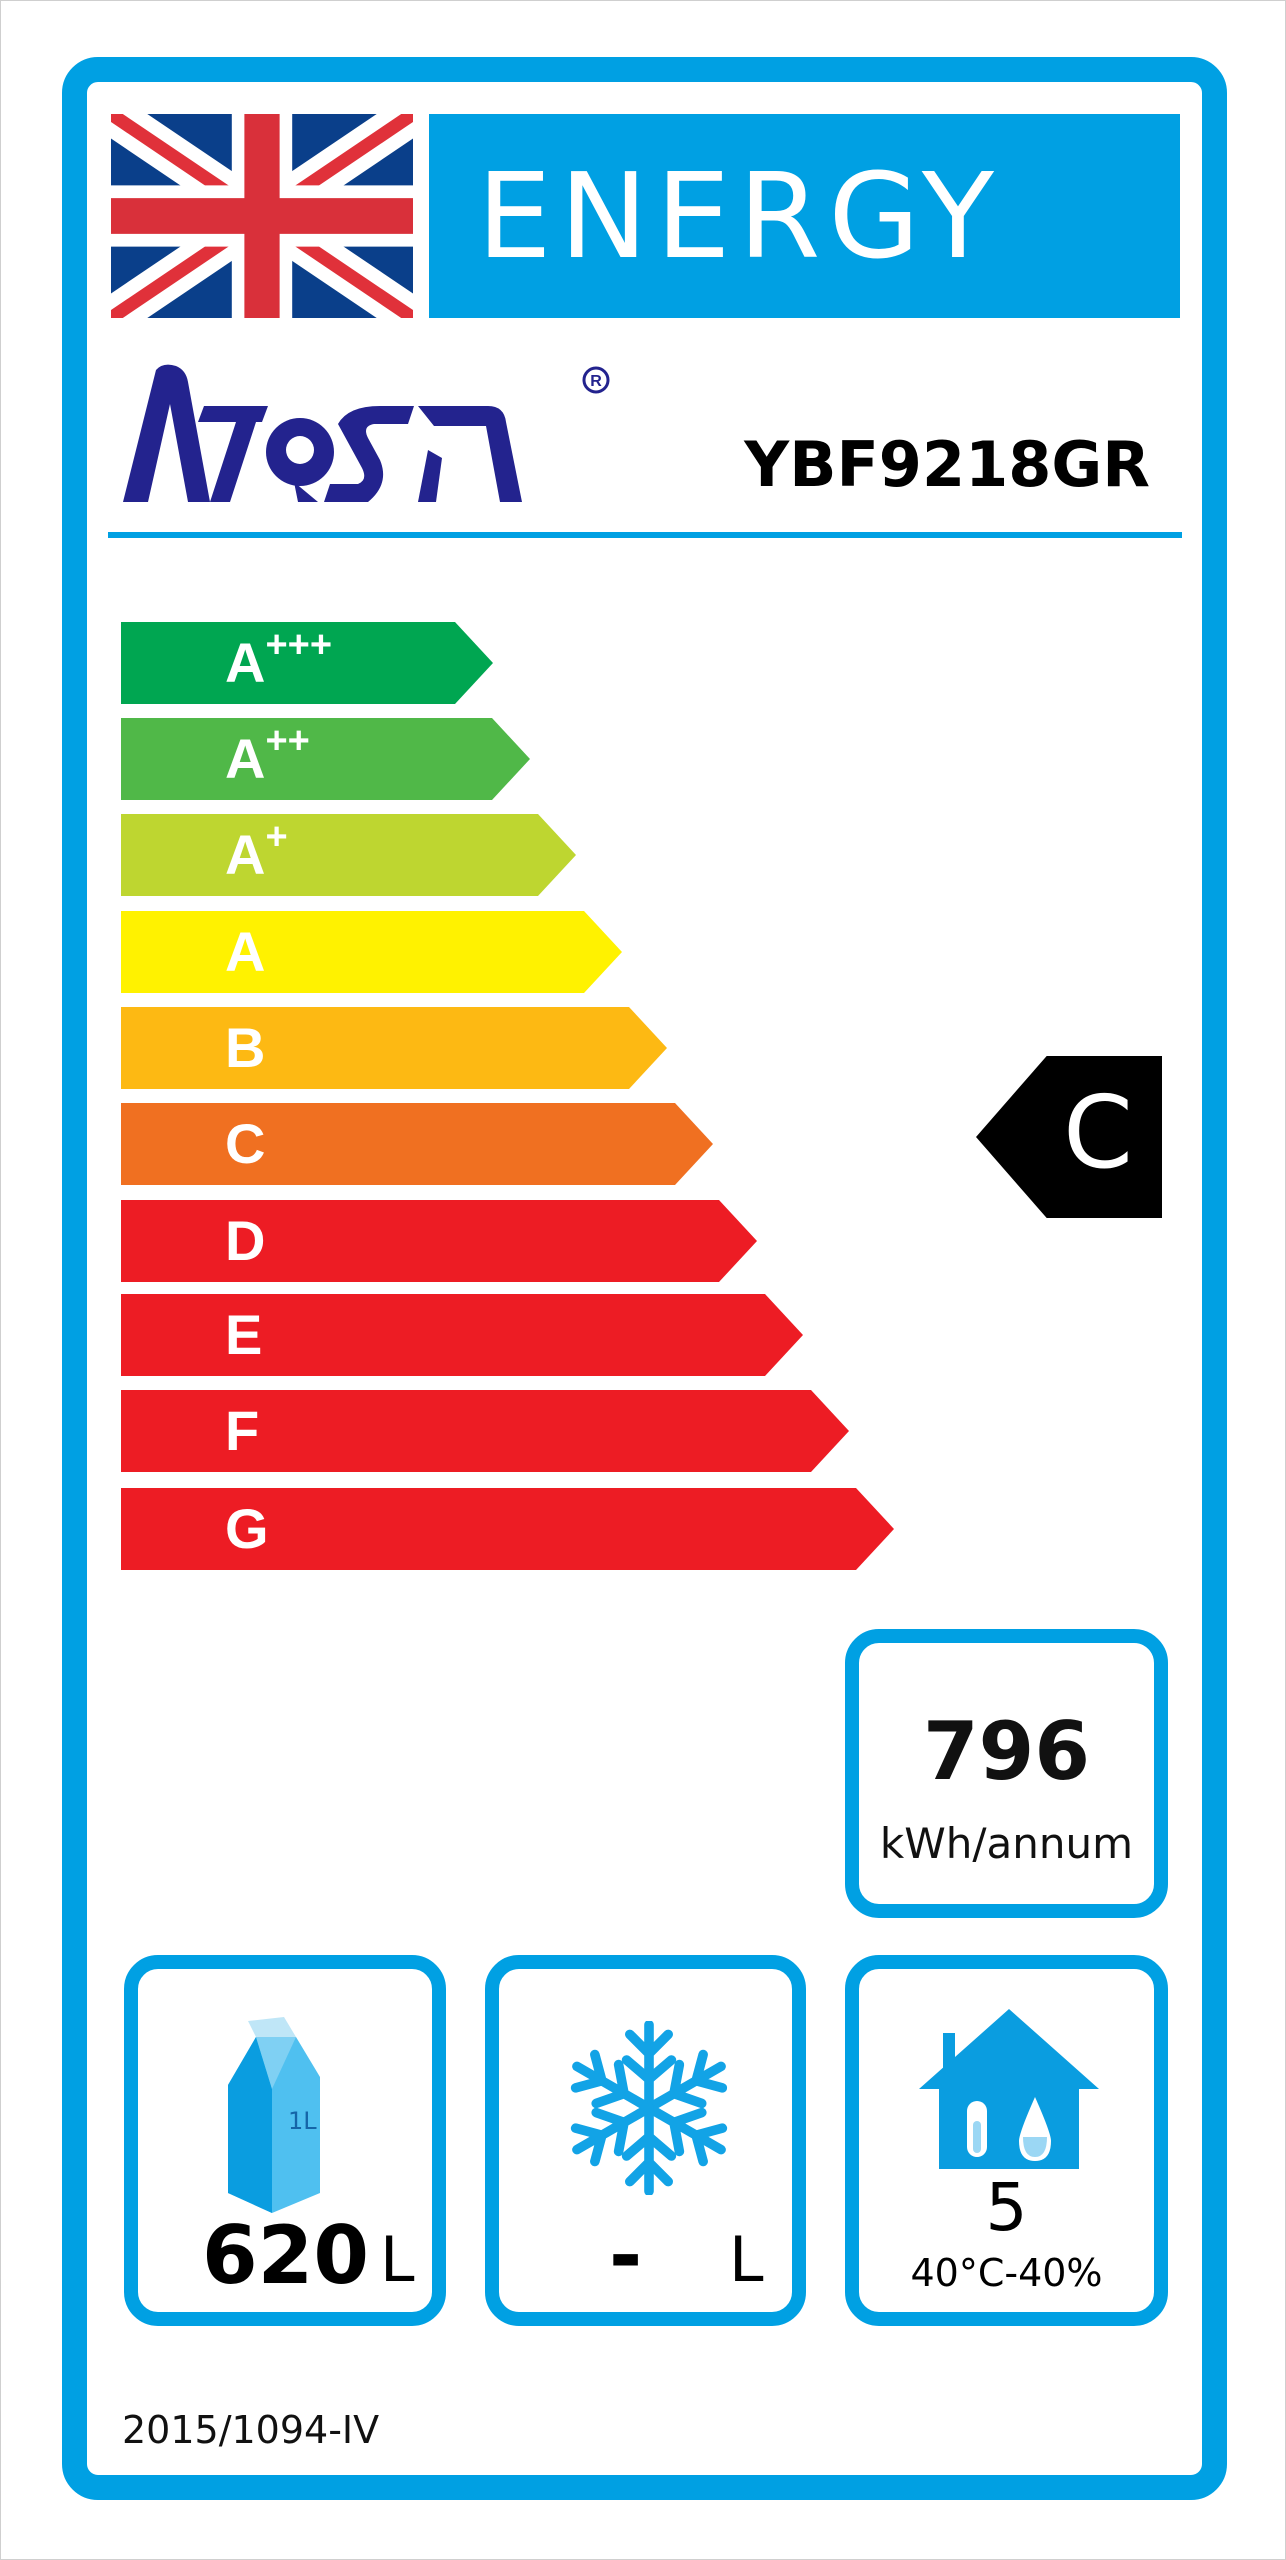 Image resolution: width=1286 pixels, height=2560 pixels. I want to click on class-letter: G, so click(247, 1528).